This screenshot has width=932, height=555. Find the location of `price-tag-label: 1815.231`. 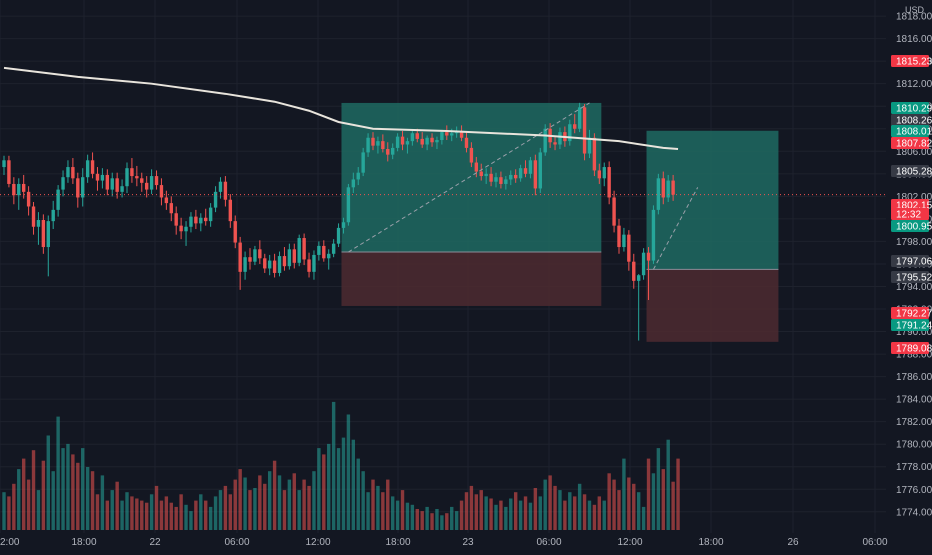

price-tag-label: 1815.231 is located at coordinates (914, 62).